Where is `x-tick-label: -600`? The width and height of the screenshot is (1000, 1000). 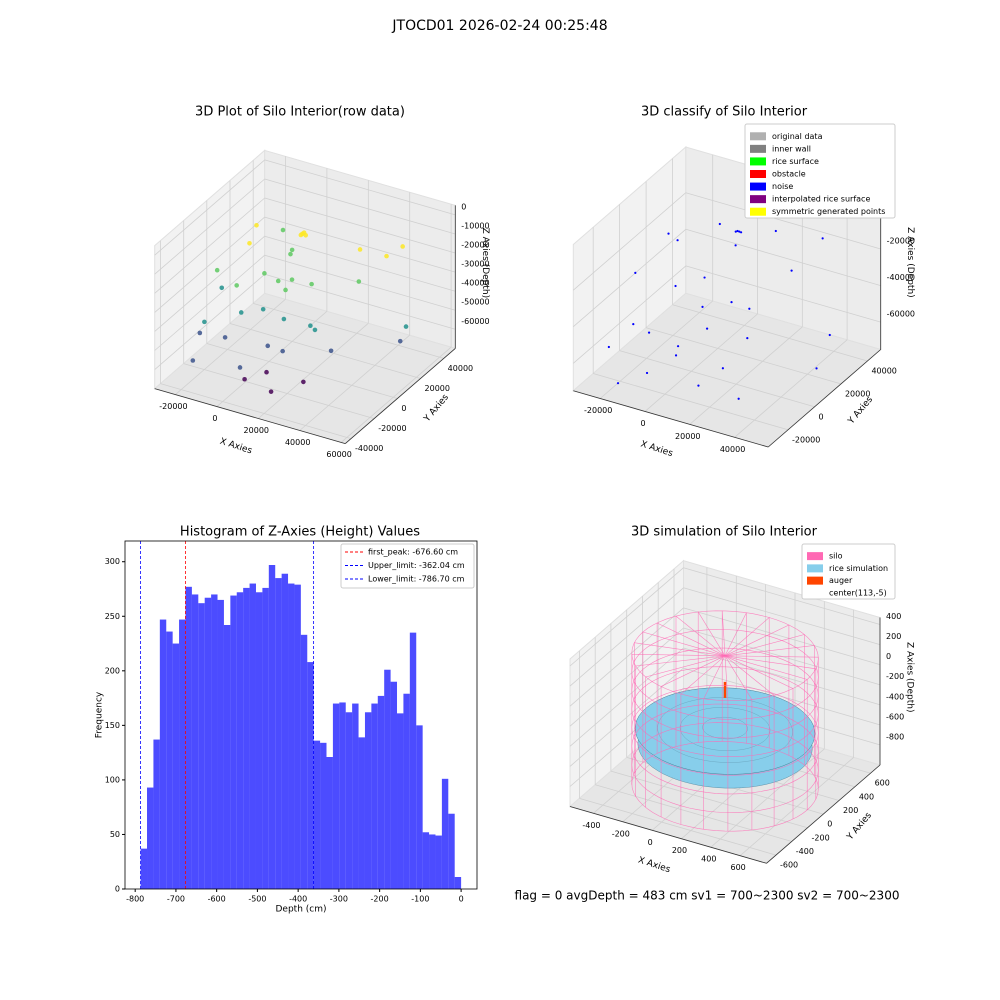
x-tick-label: -600 is located at coordinates (217, 899).